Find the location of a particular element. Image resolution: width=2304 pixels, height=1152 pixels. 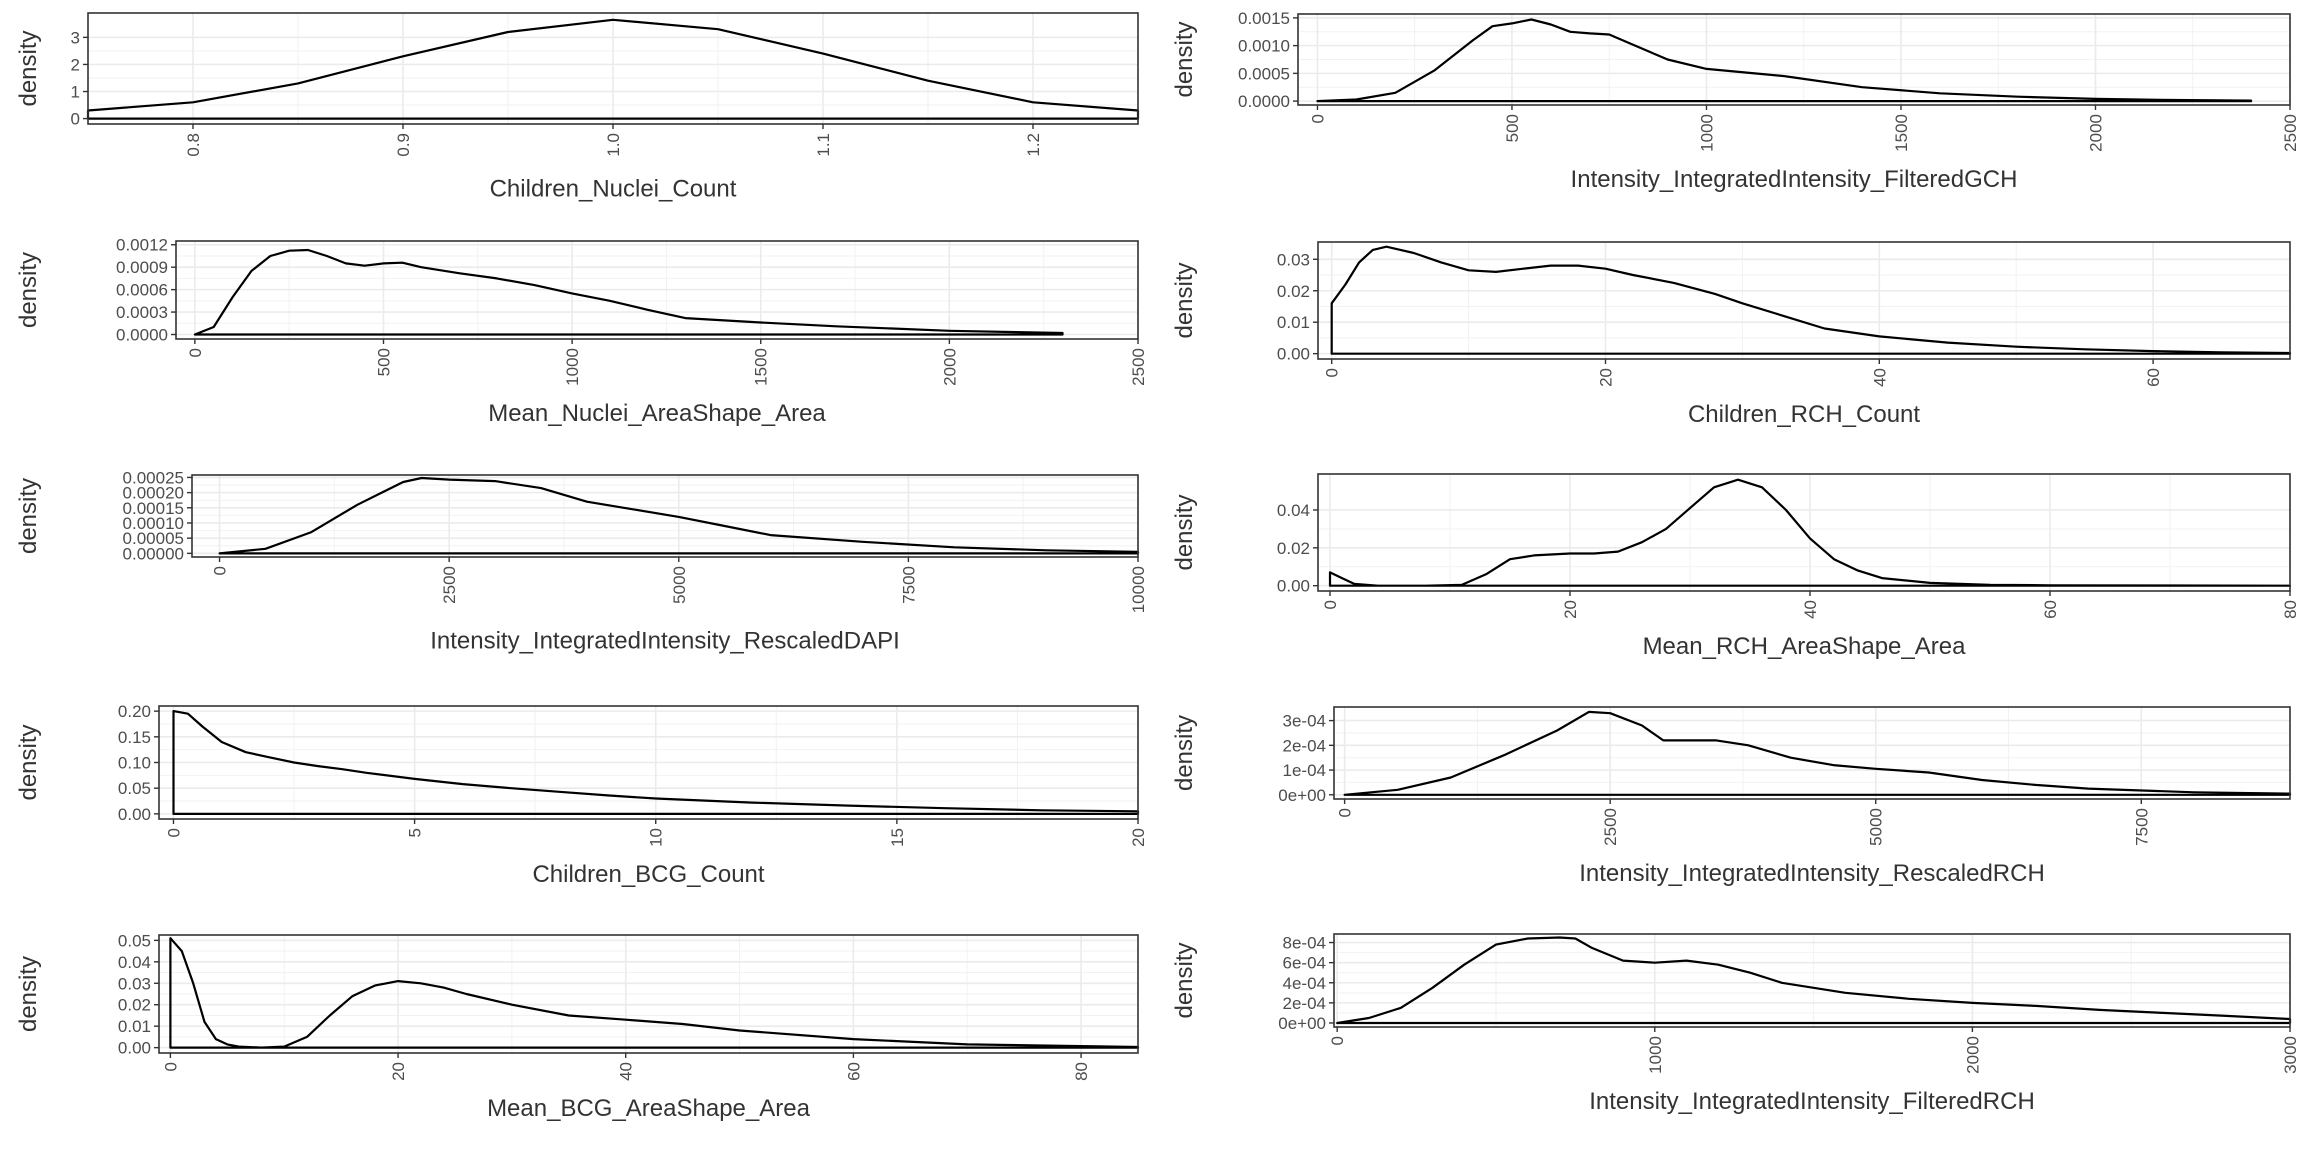

y-tick-label: 0.0012 is located at coordinates (142, 245).